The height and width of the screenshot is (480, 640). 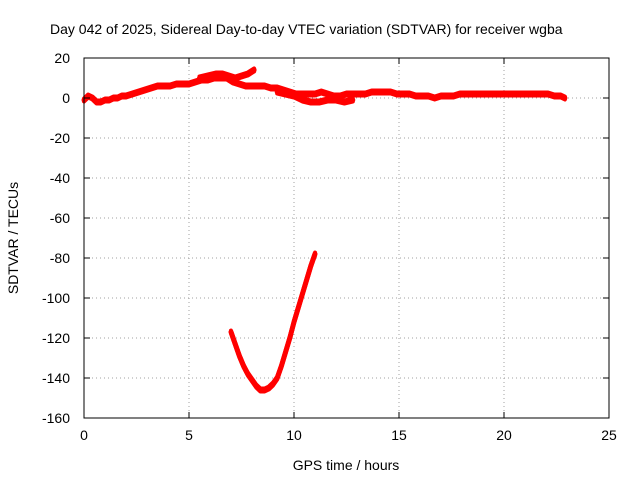 I want to click on sdtvar-branch-lower-line, so click(x=315, y=97).